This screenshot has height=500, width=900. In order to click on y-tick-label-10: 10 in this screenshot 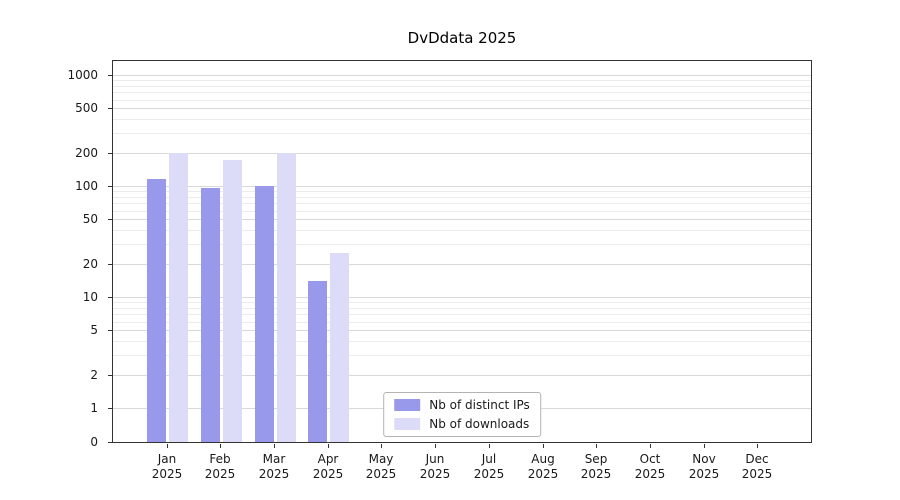, I will do `click(90, 297)`.